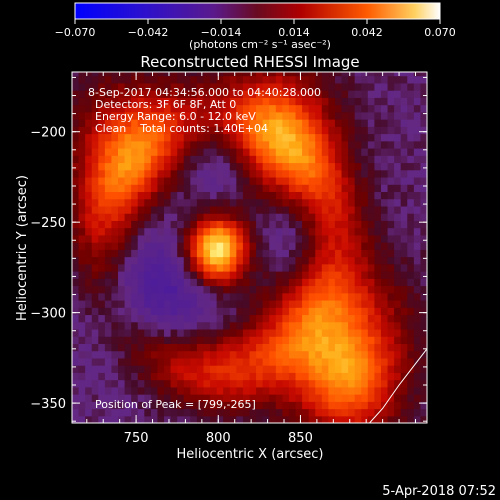 The width and height of the screenshot is (500, 500). Describe the element at coordinates (218, 438) in the screenshot. I see `x-tick-label: 800` at that location.